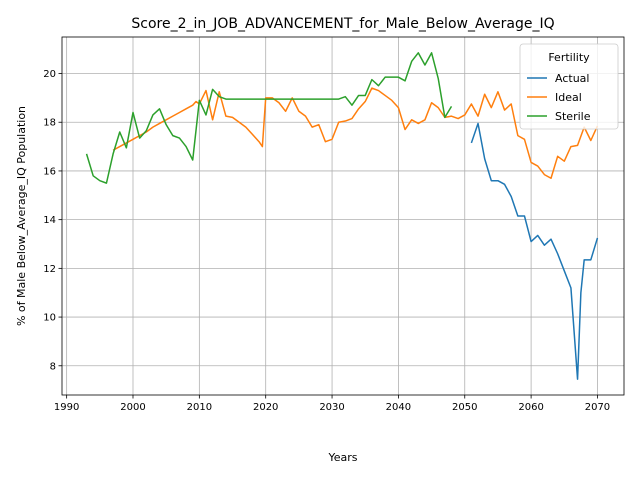 The height and width of the screenshot is (480, 640). I want to click on legend-title: Fertility, so click(569, 57).